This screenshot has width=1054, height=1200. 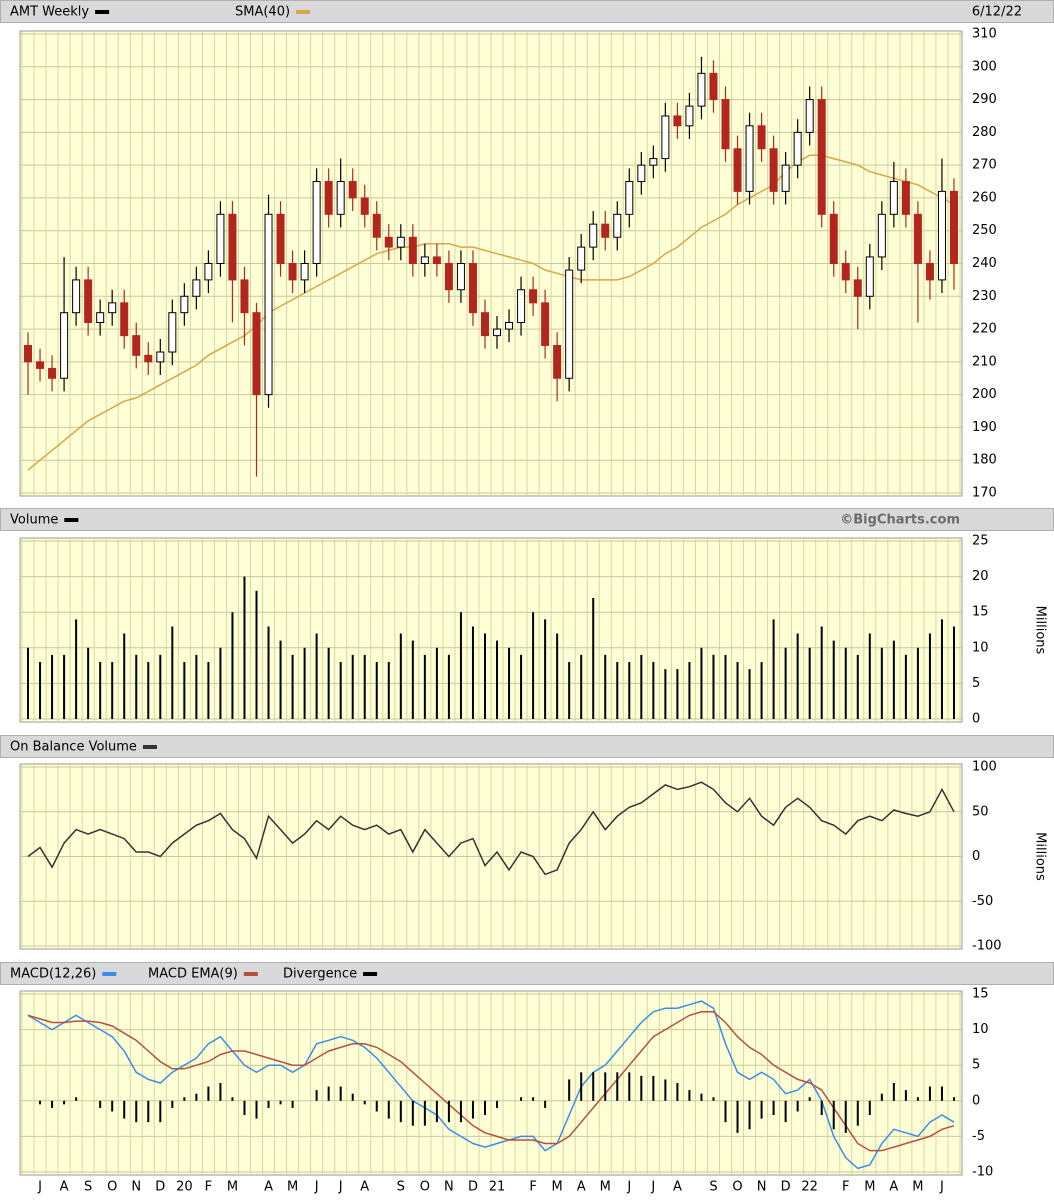 What do you see at coordinates (978, 1136) in the screenshot?
I see `y-tick-label: -5` at bounding box center [978, 1136].